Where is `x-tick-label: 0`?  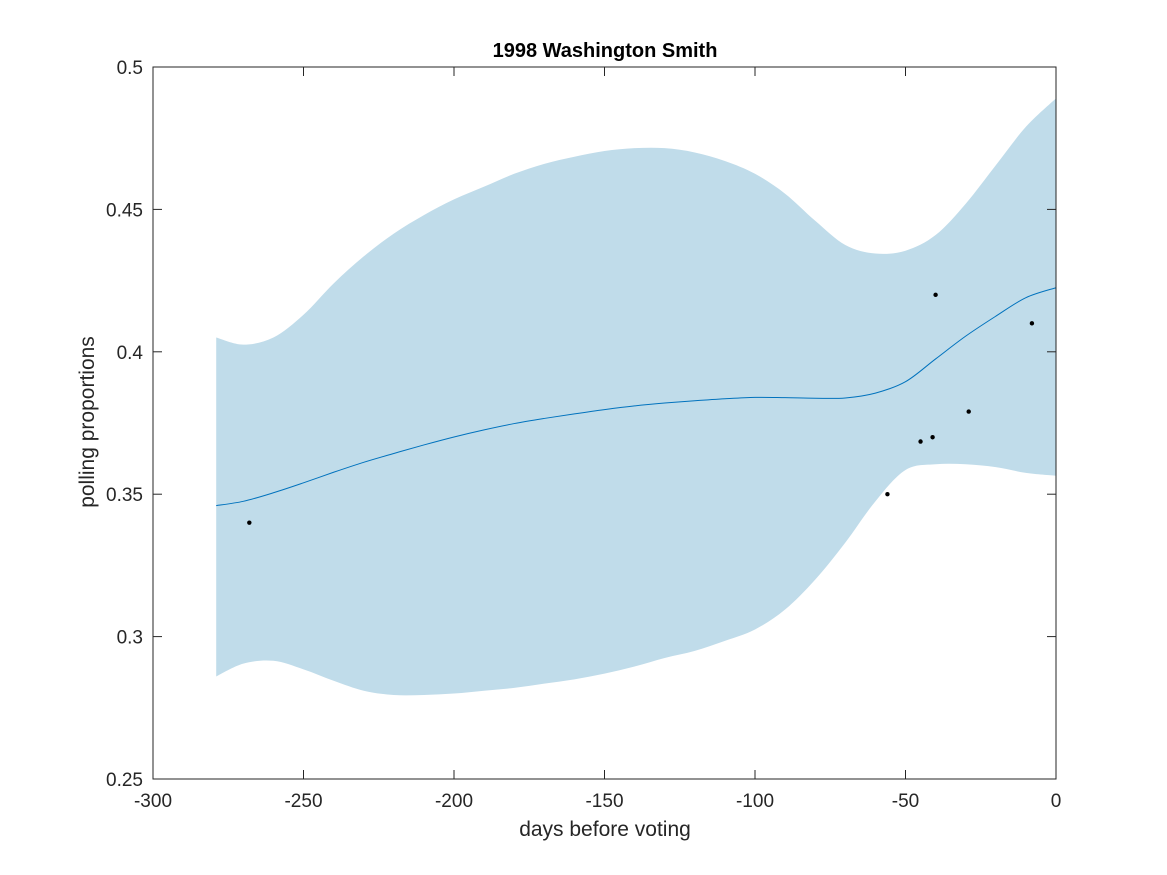
x-tick-label: 0 is located at coordinates (1056, 801).